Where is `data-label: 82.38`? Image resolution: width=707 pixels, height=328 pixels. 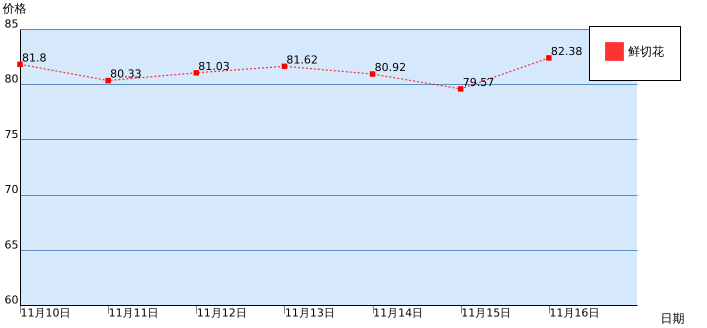
data-label: 82.38 is located at coordinates (566, 51).